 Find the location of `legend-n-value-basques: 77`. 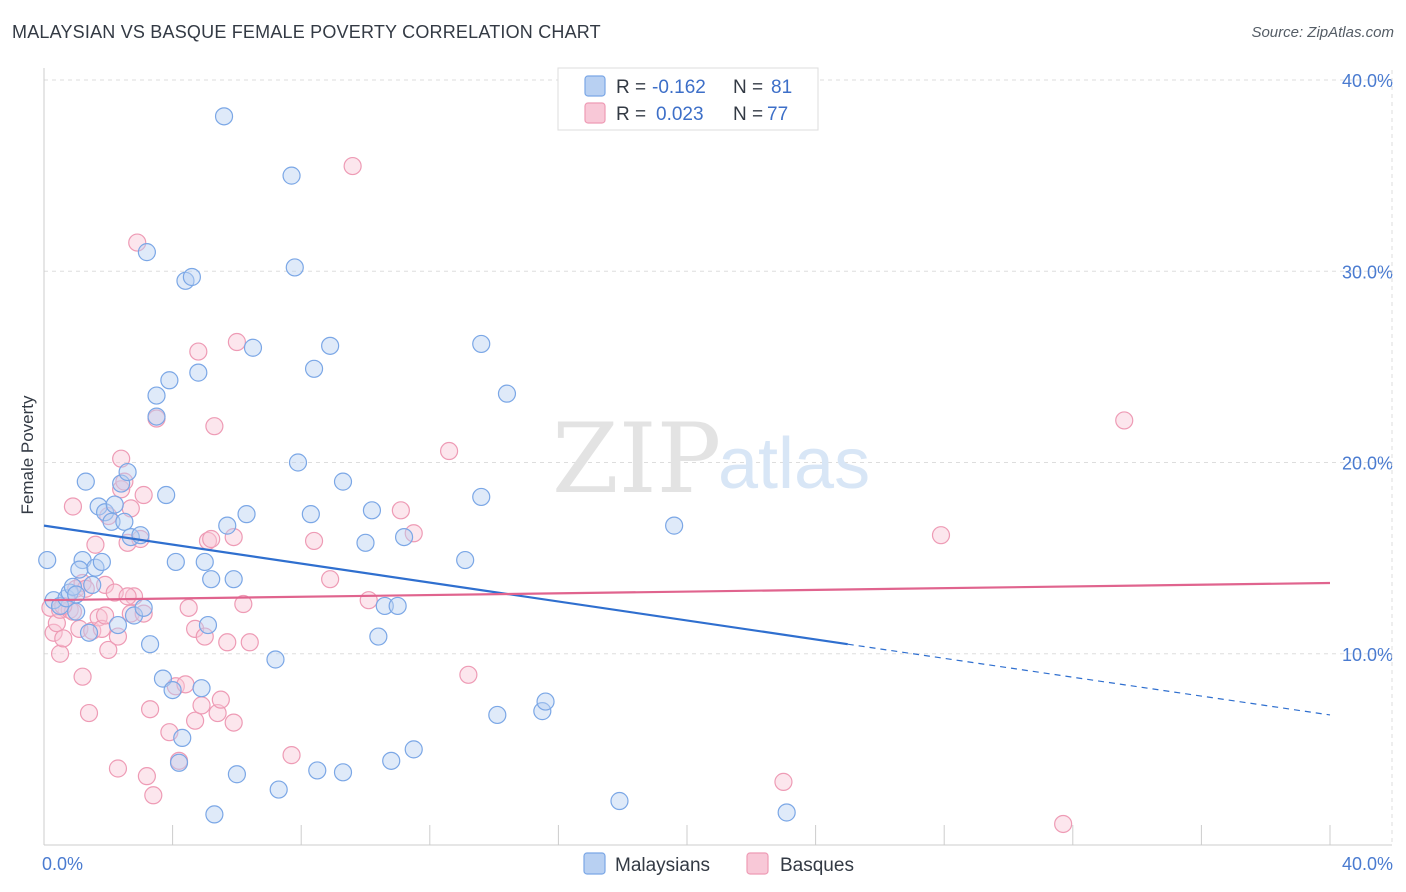

legend-n-value-basques: 77 is located at coordinates (777, 114).